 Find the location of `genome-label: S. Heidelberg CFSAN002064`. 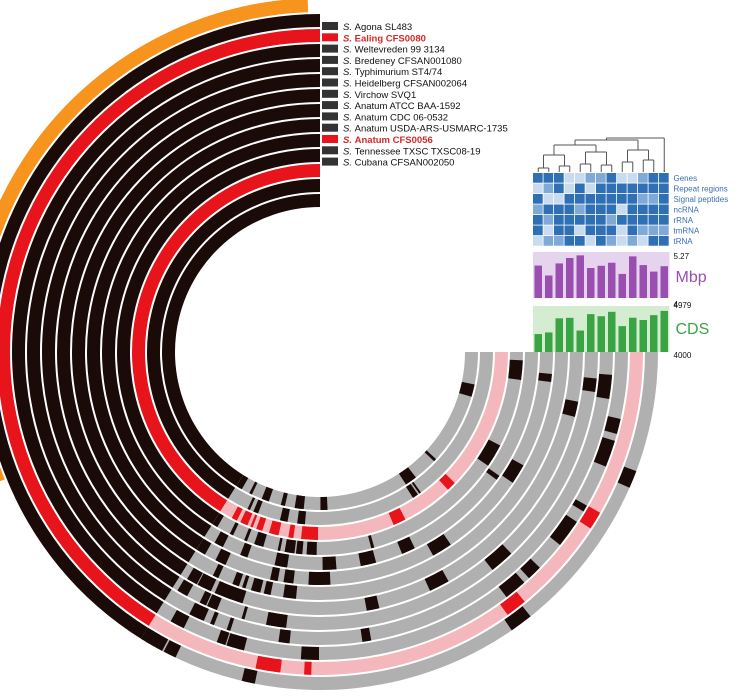

genome-label: S. Heidelberg CFSAN002064 is located at coordinates (405, 84).